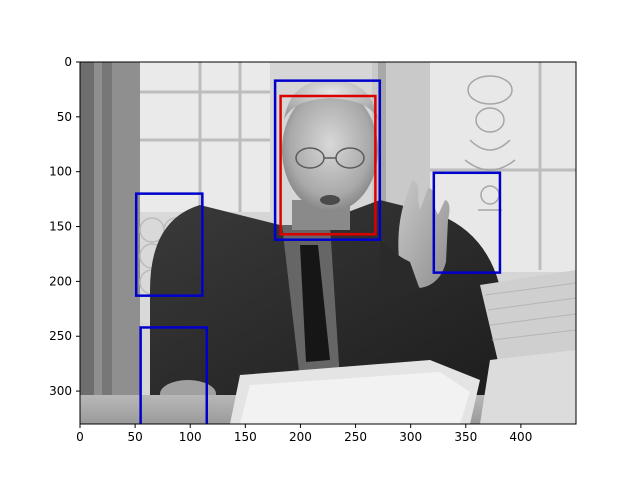  I want to click on x-axis: 0 50 100 150 200 250 300 350 400, so click(304, 434).